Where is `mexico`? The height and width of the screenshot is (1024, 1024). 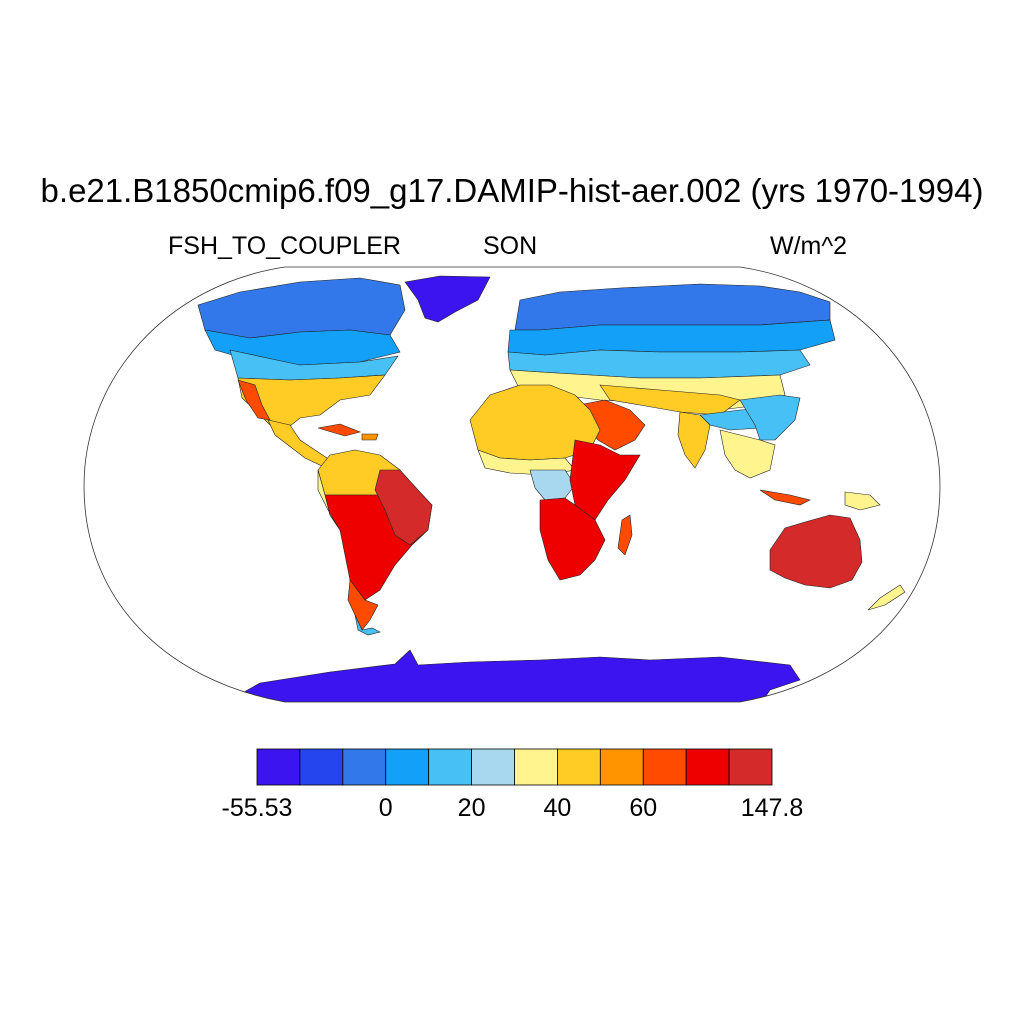
mexico is located at coordinates (299, 443).